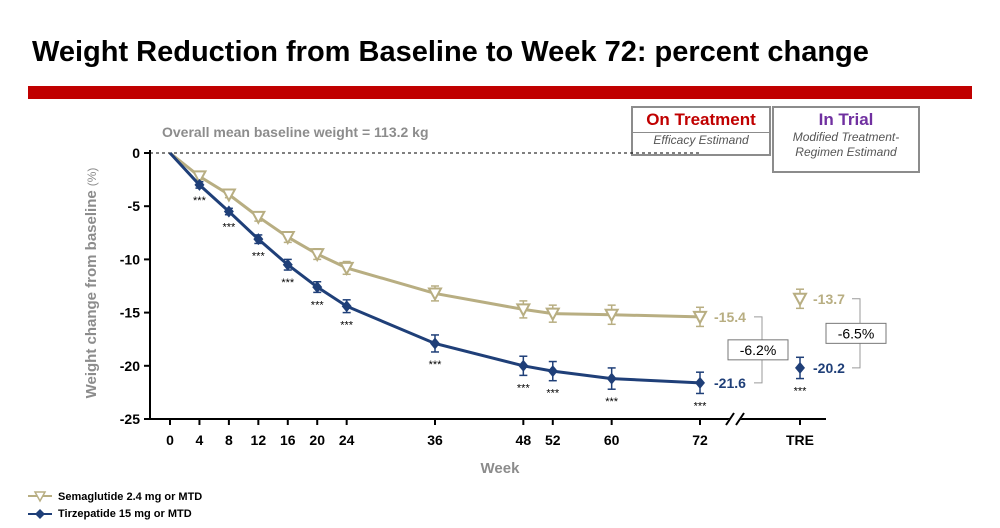 Image resolution: width=1000 pixels, height=528 pixels. Describe the element at coordinates (130, 496) in the screenshot. I see `legend-label-semaglutide: Semaglutide 2.4 mg or MTD` at that location.